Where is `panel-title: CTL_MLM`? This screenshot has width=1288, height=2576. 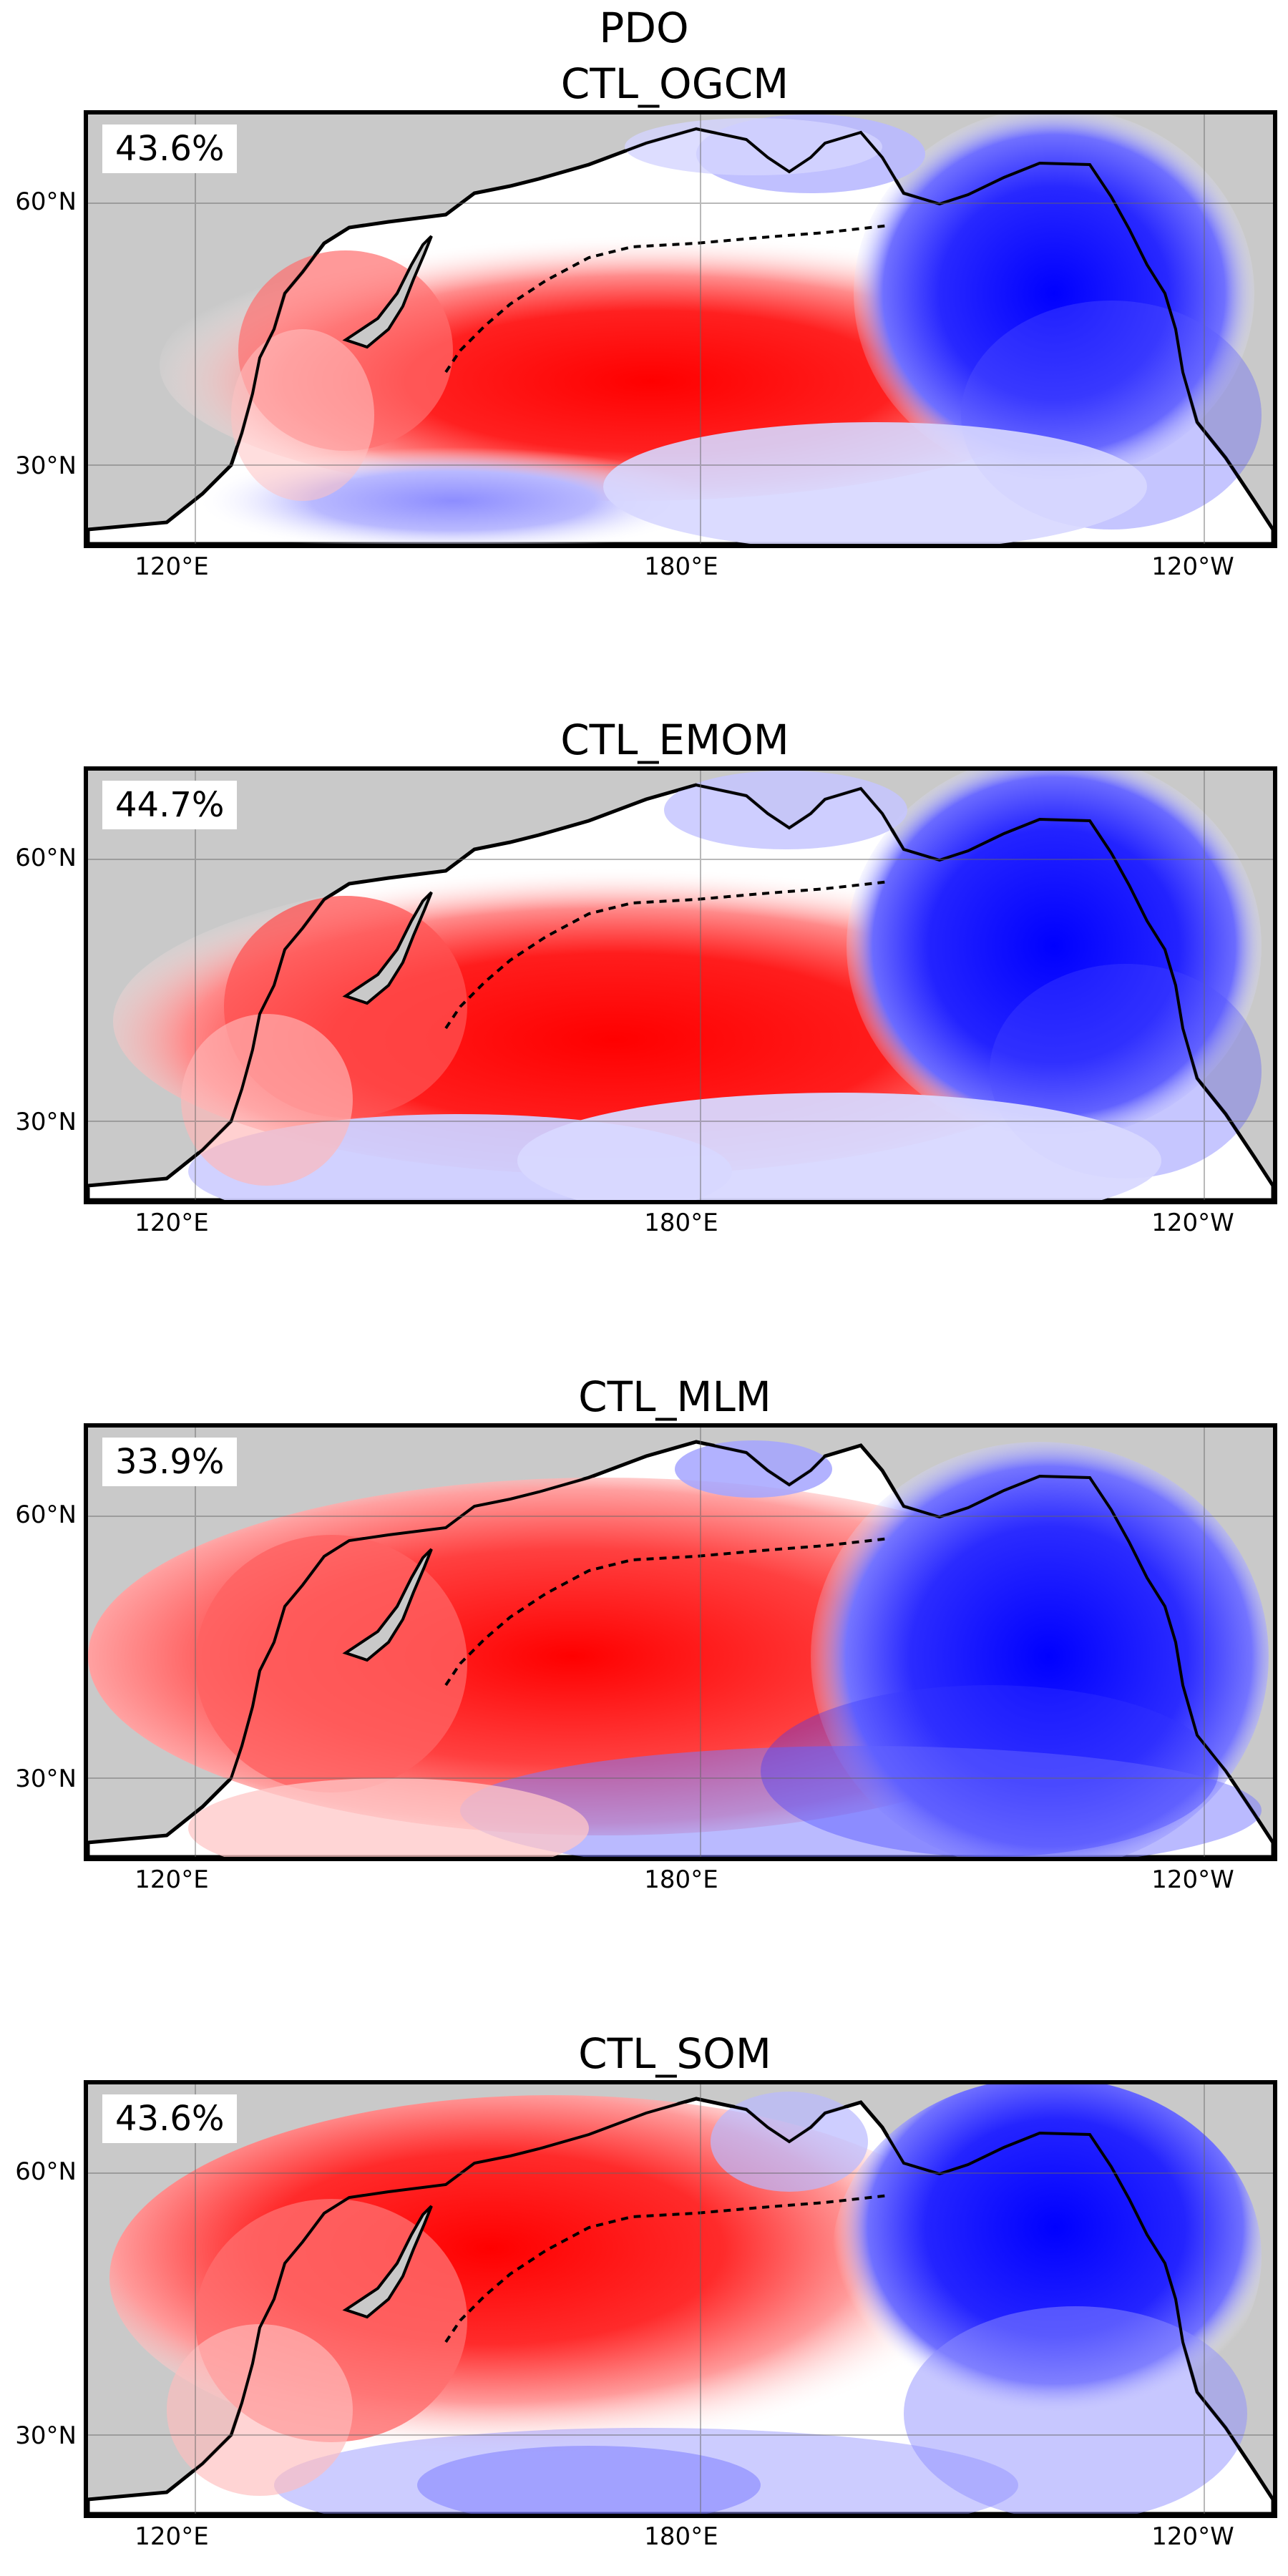 panel-title: CTL_MLM is located at coordinates (674, 1396).